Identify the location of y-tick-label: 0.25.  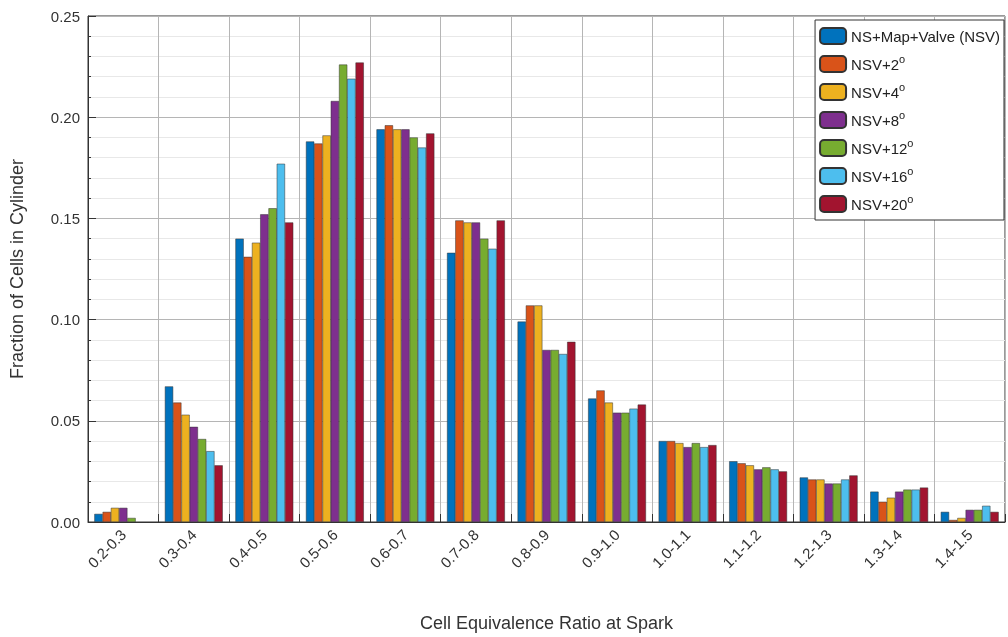
(65, 16).